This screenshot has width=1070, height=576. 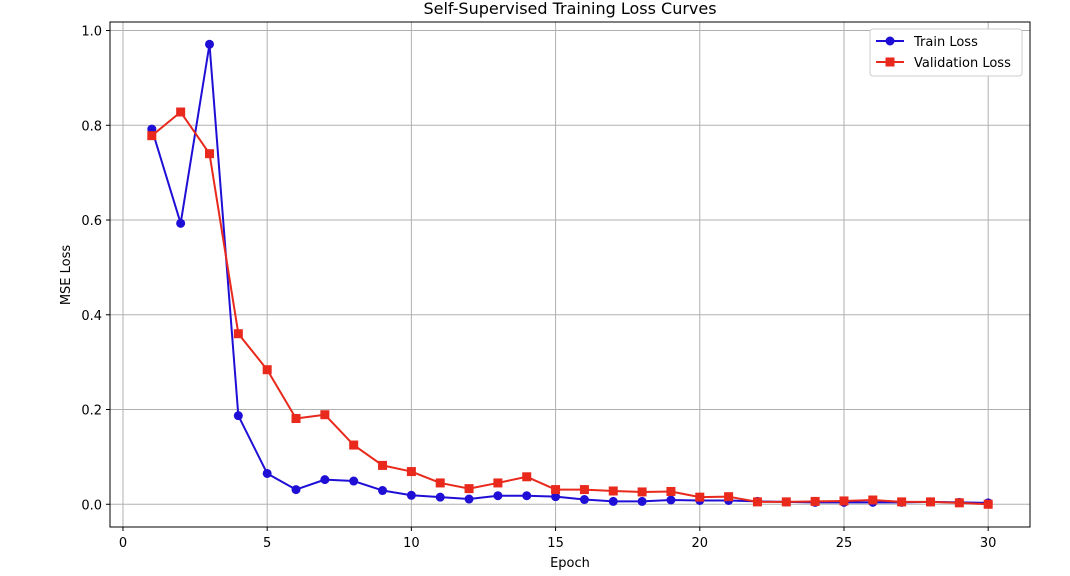 What do you see at coordinates (962, 63) in the screenshot?
I see `legend-validation-label: Validation Loss` at bounding box center [962, 63].